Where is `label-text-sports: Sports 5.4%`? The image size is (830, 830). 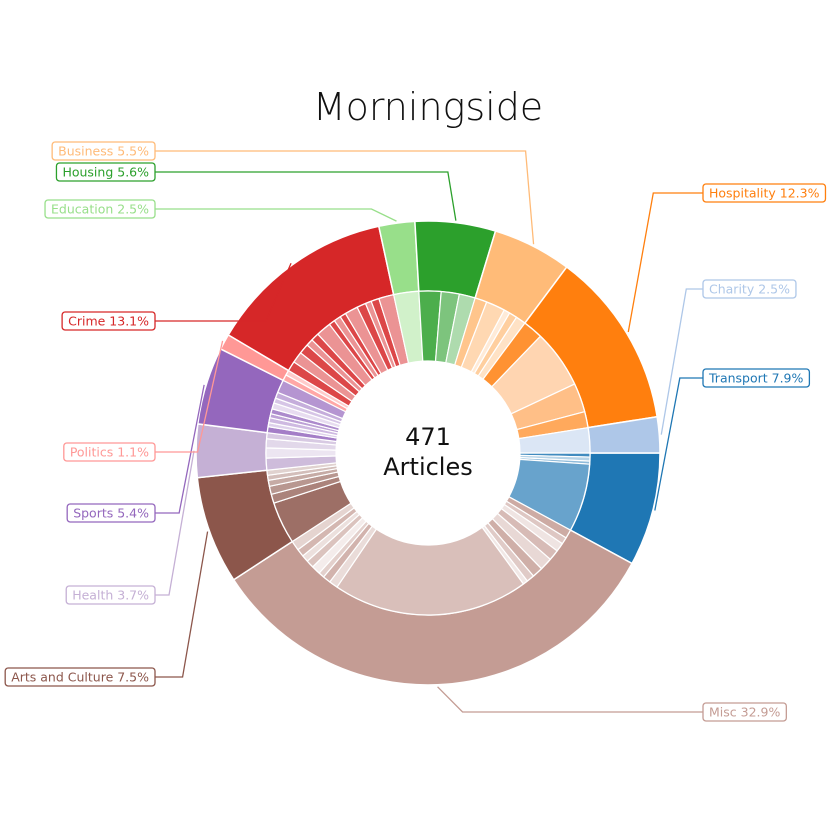 label-text-sports: Sports 5.4% is located at coordinates (111, 513).